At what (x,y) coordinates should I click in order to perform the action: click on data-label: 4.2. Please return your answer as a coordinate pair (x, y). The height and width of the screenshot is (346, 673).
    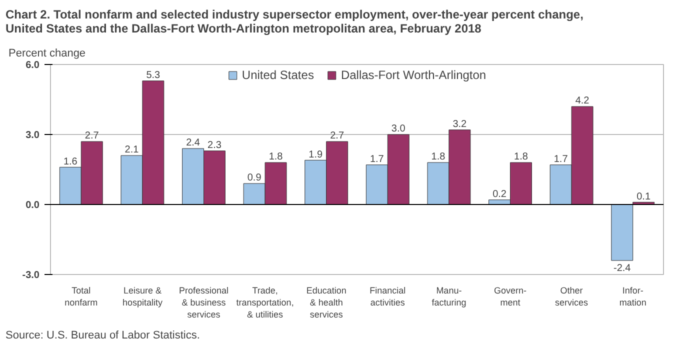
    Looking at the image, I should click on (582, 101).